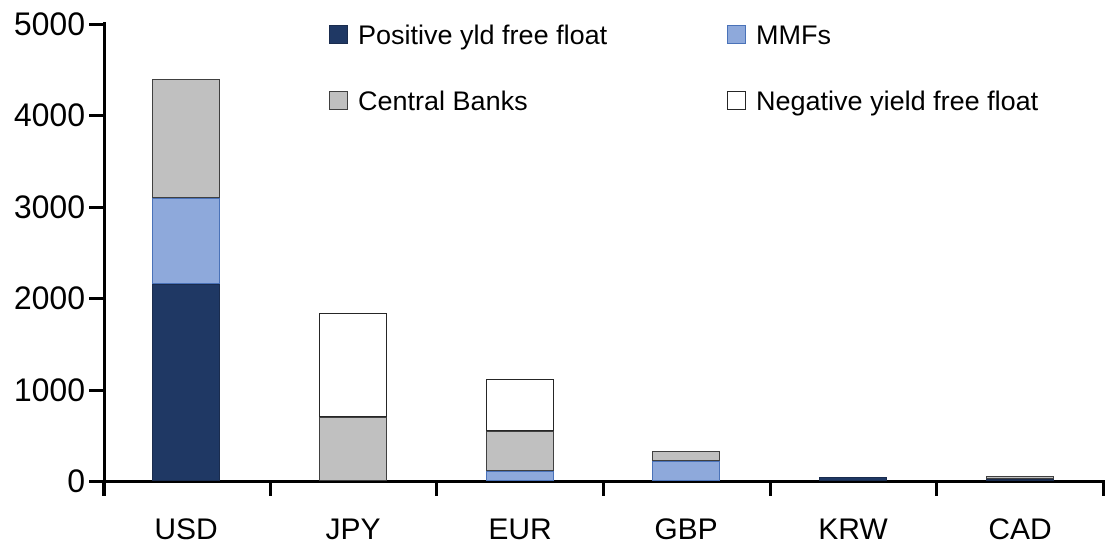  I want to click on x-axis-label-gbp: GBP, so click(686, 529).